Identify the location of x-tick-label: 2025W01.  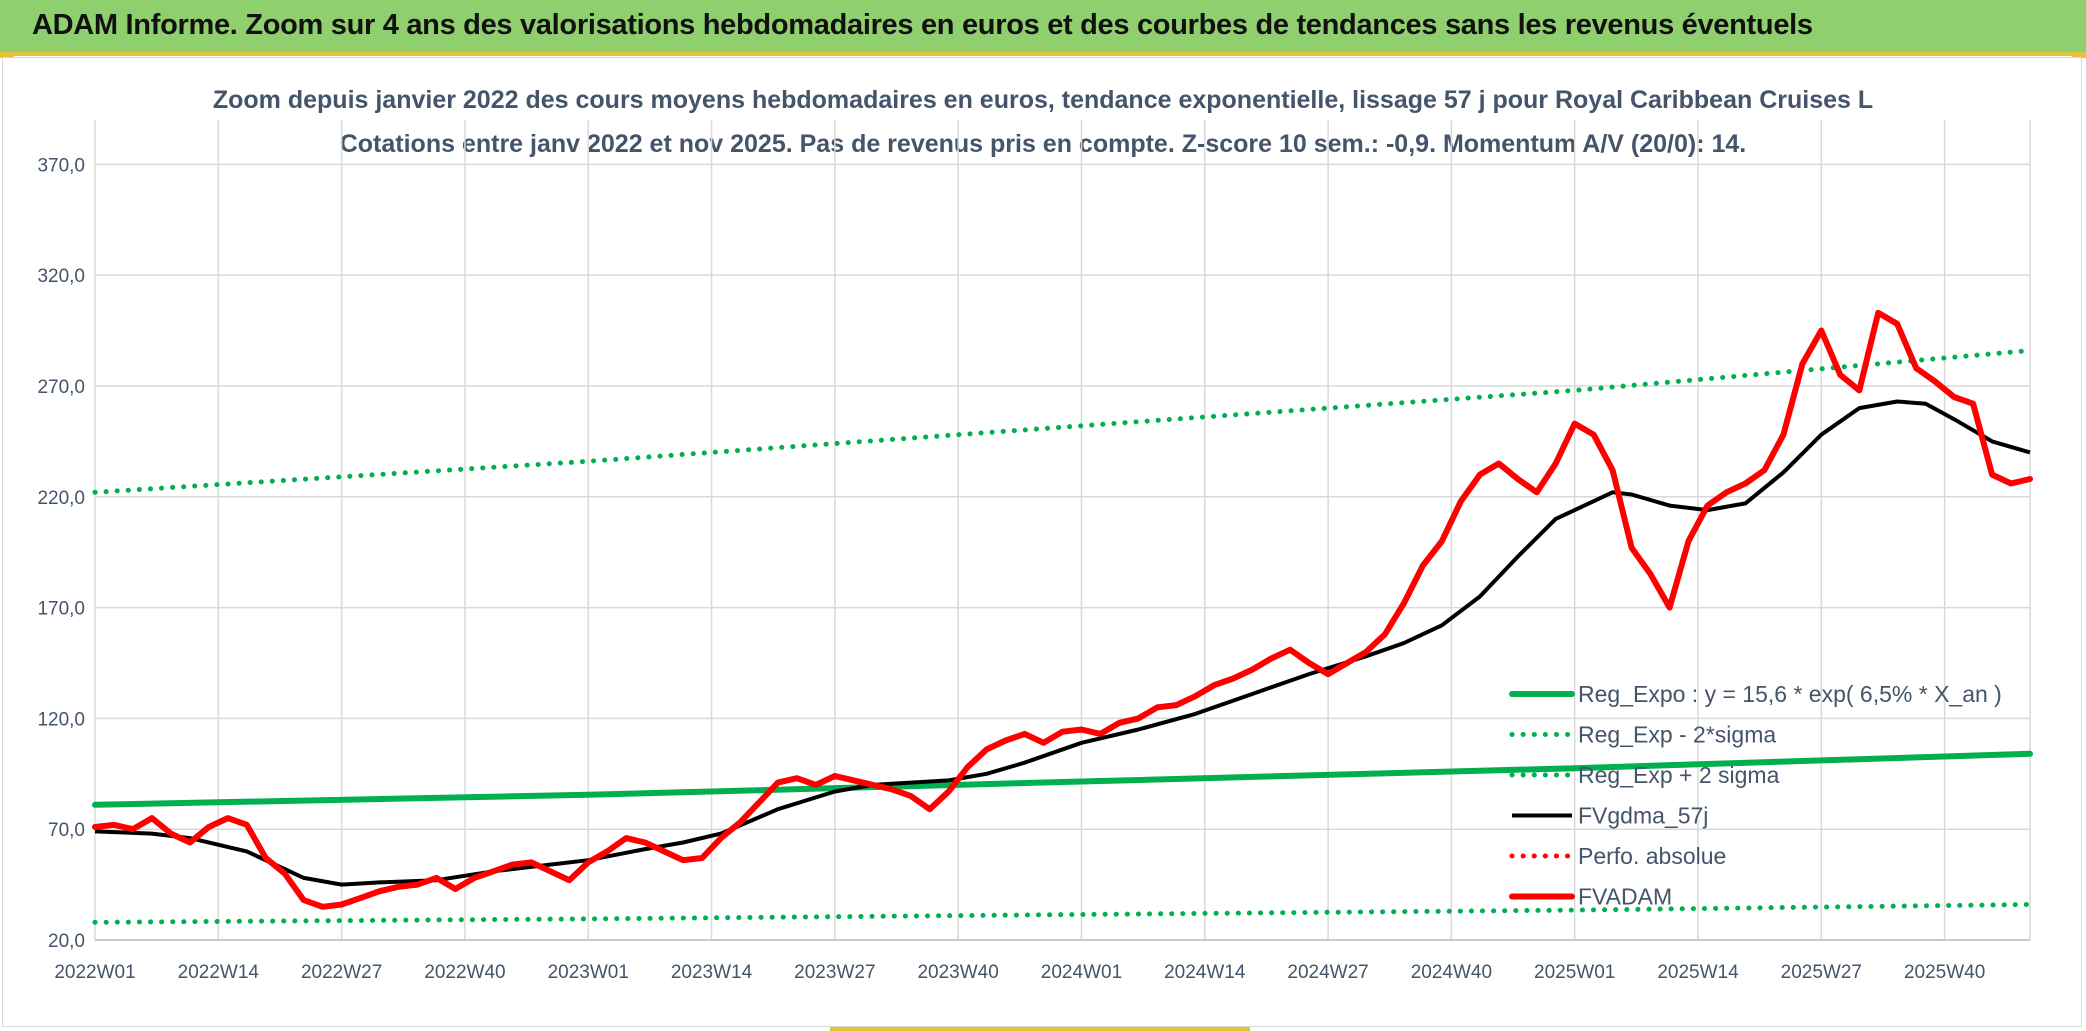
(1574, 972).